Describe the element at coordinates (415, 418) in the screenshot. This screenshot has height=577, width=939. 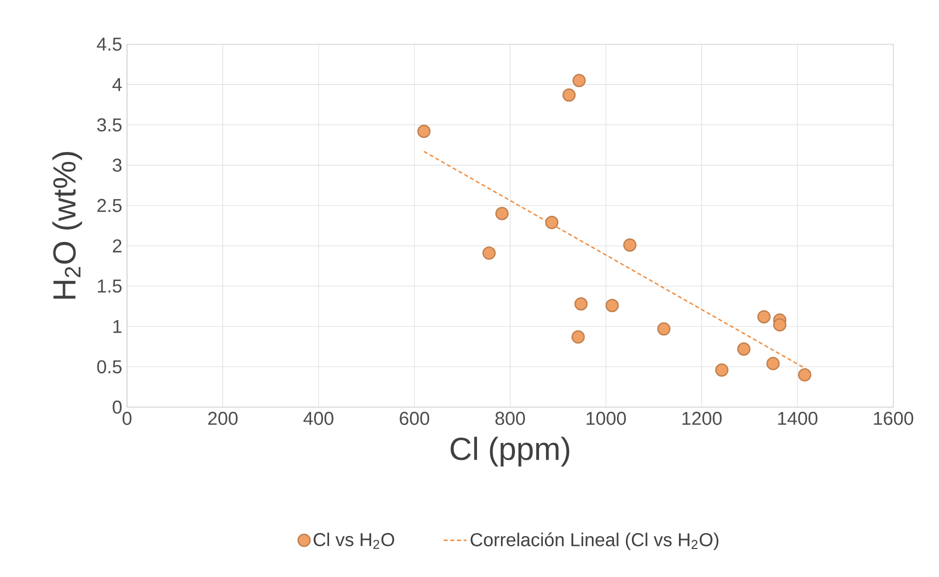
I see `x-tick-label: 600` at that location.